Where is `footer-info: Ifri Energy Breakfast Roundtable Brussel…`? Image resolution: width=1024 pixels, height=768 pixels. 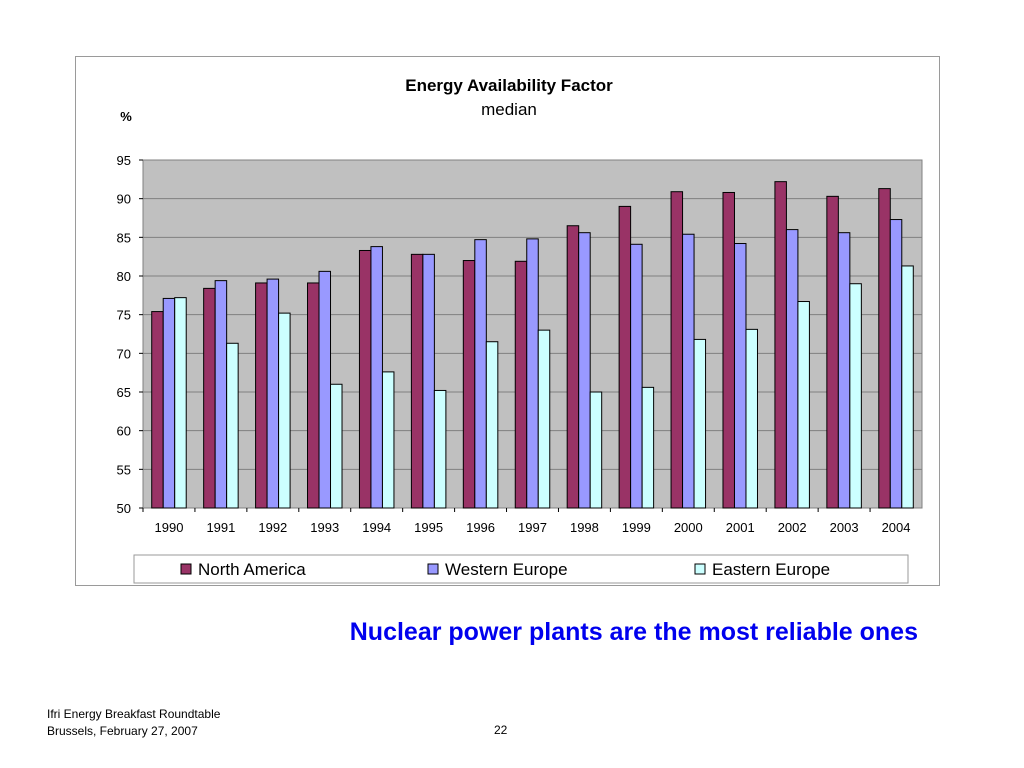
footer-info: Ifri Energy Breakfast Roundtable Brussel… is located at coordinates (133, 723).